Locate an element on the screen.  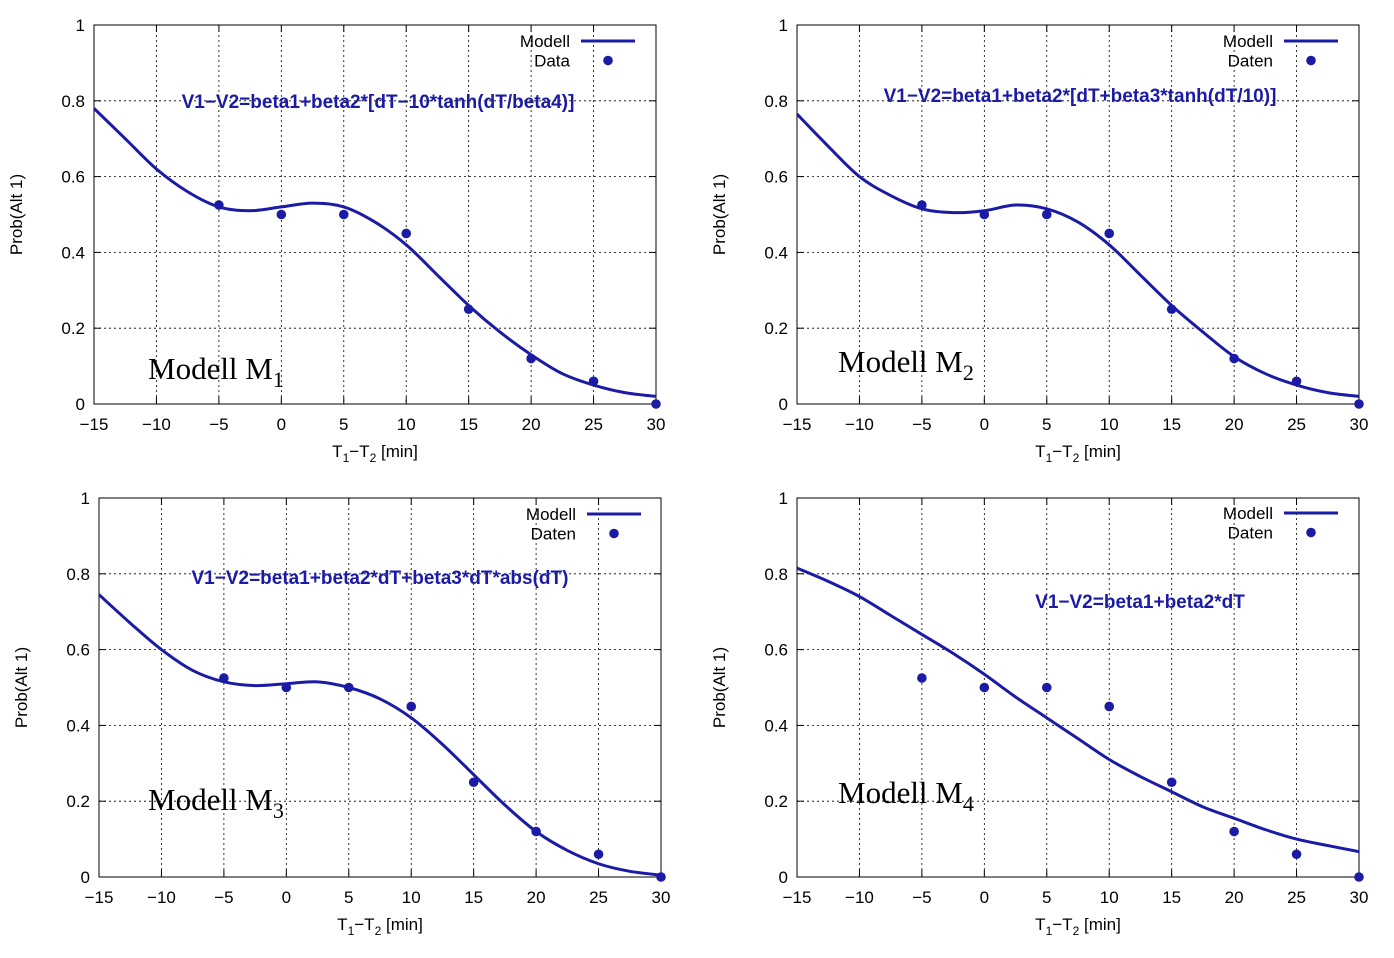
formula-annotation: V1−V2=beta1+beta2*dT+beta3*dT*abs(dT) is located at coordinates (380, 578).